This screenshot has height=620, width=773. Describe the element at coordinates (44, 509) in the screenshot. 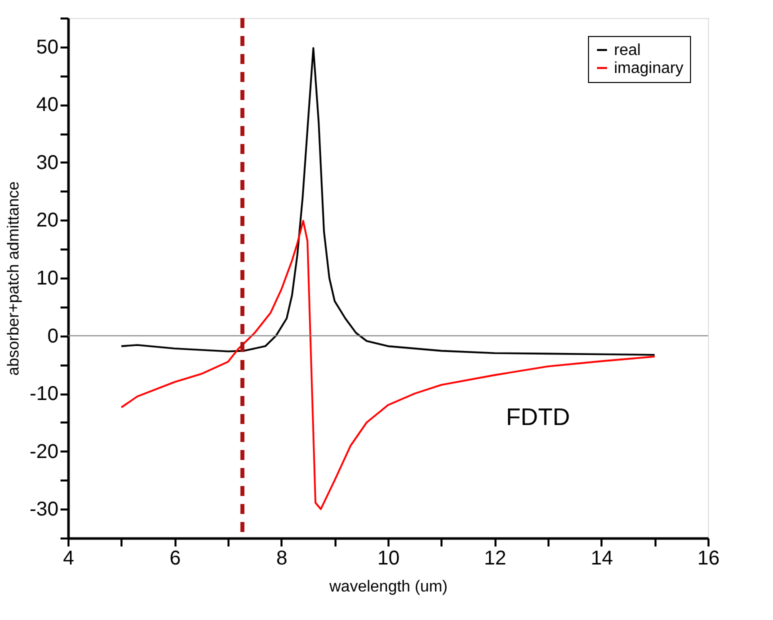

I see `y-tick-label: -30` at that location.